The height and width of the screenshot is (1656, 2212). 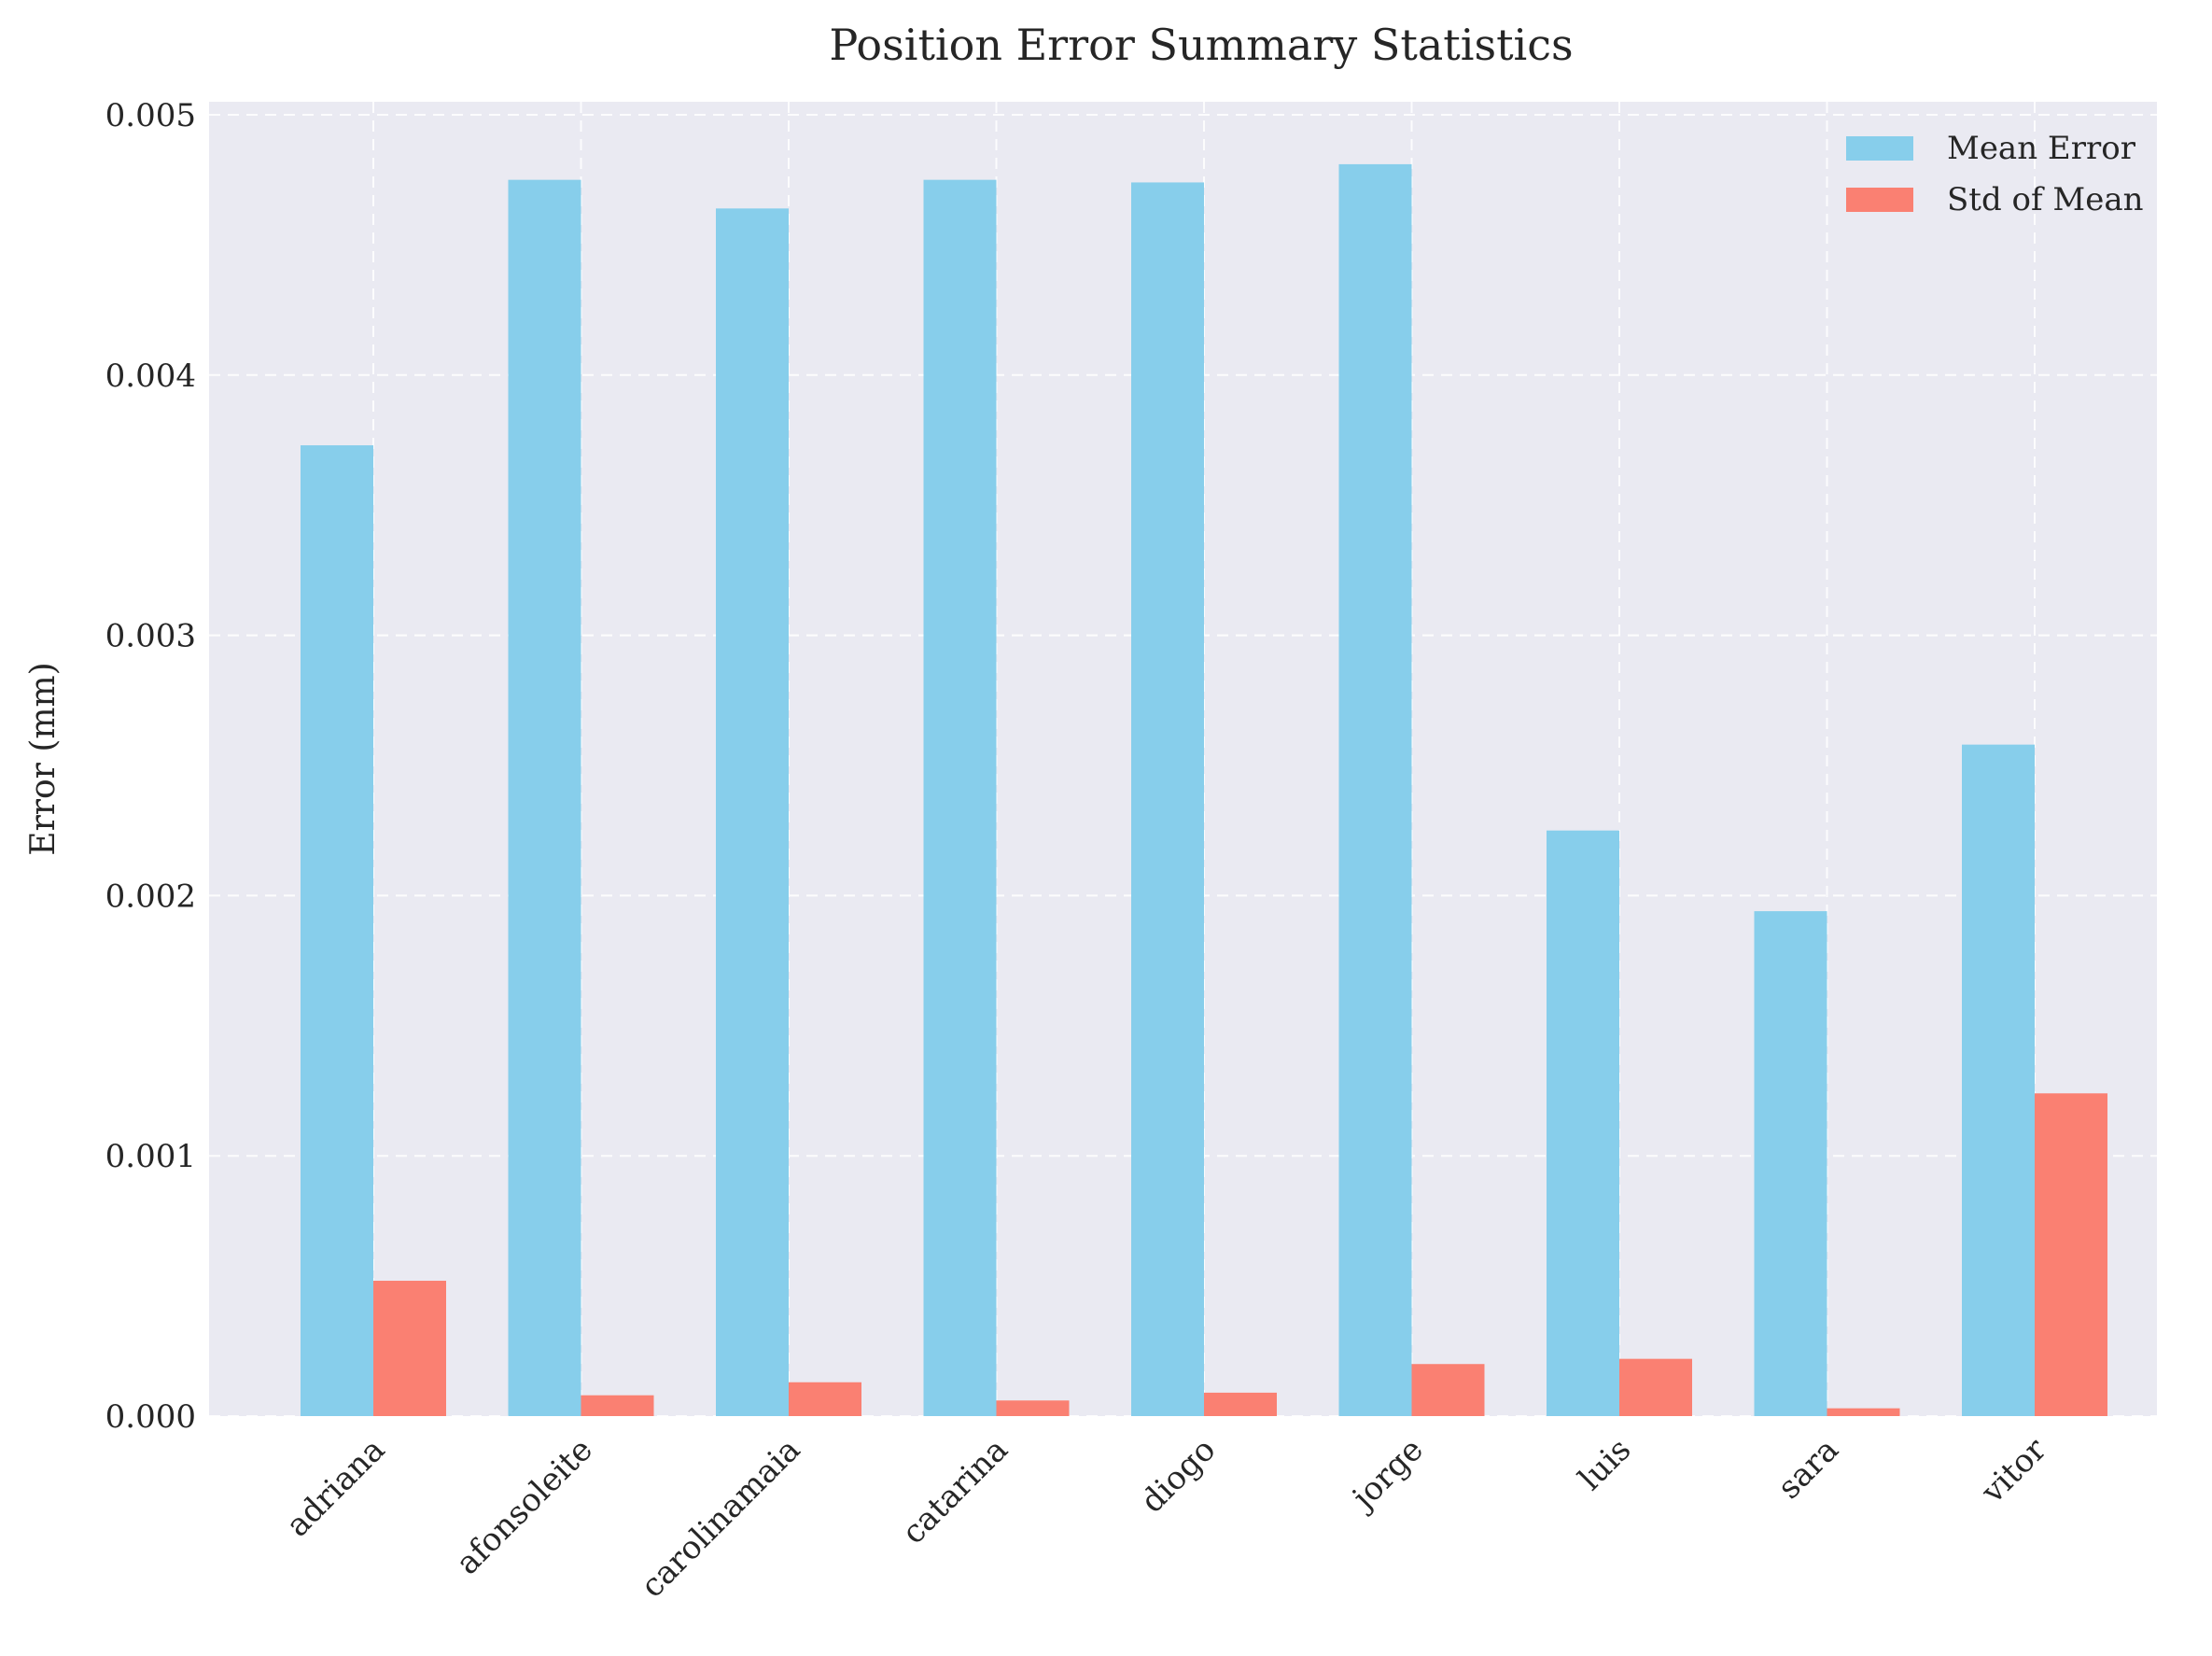 I want to click on std-of-mean-bar-afonsoleite, so click(x=617, y=1406).